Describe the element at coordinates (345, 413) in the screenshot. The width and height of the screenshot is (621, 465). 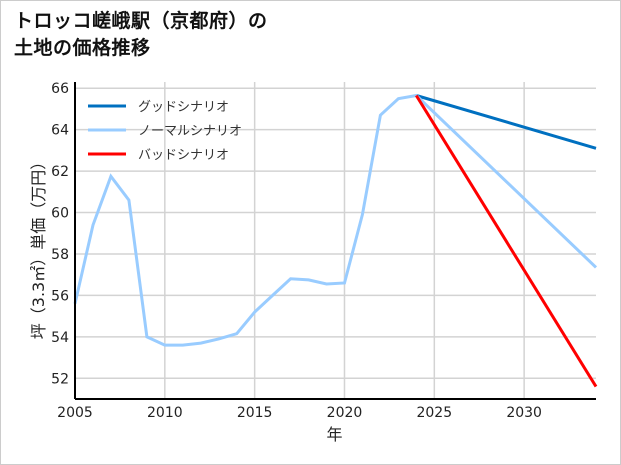
I see `x-tick-label: 2020` at that location.